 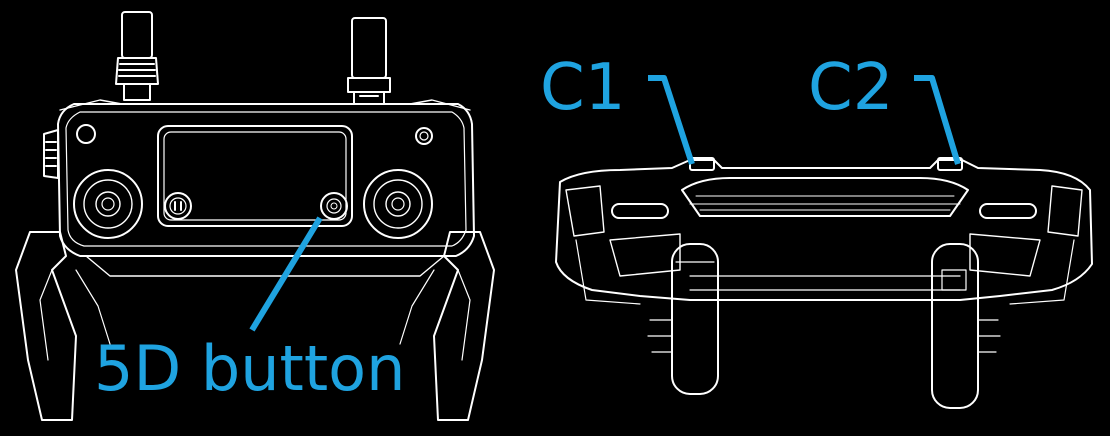 What do you see at coordinates (683, 319) in the screenshot?
I see `top-left-stick` at bounding box center [683, 319].